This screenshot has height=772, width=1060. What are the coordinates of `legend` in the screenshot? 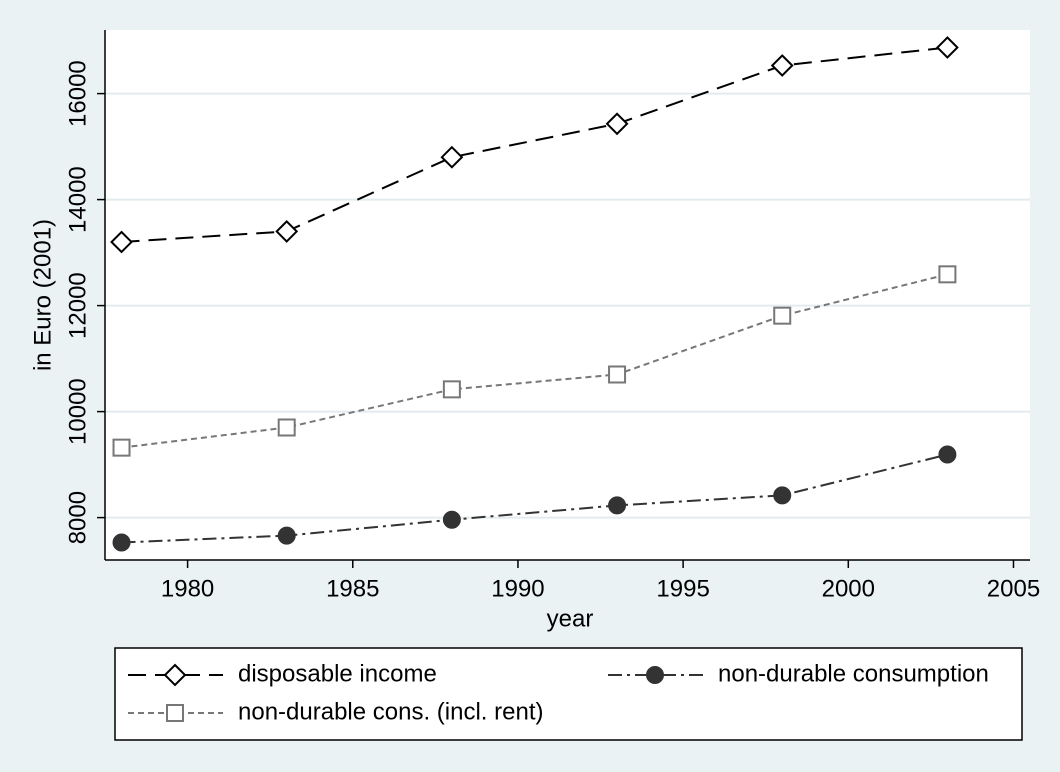 It's located at (568, 694).